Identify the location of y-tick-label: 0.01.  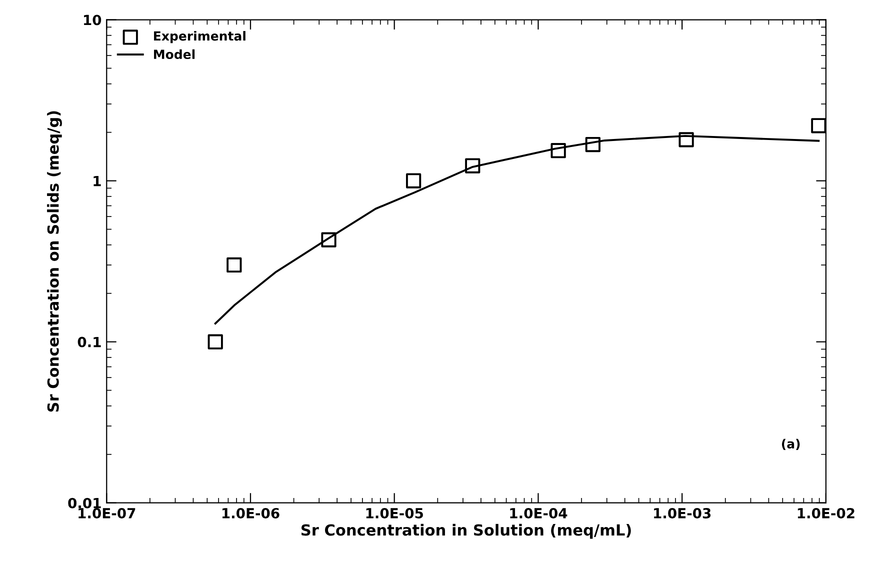
(84, 503).